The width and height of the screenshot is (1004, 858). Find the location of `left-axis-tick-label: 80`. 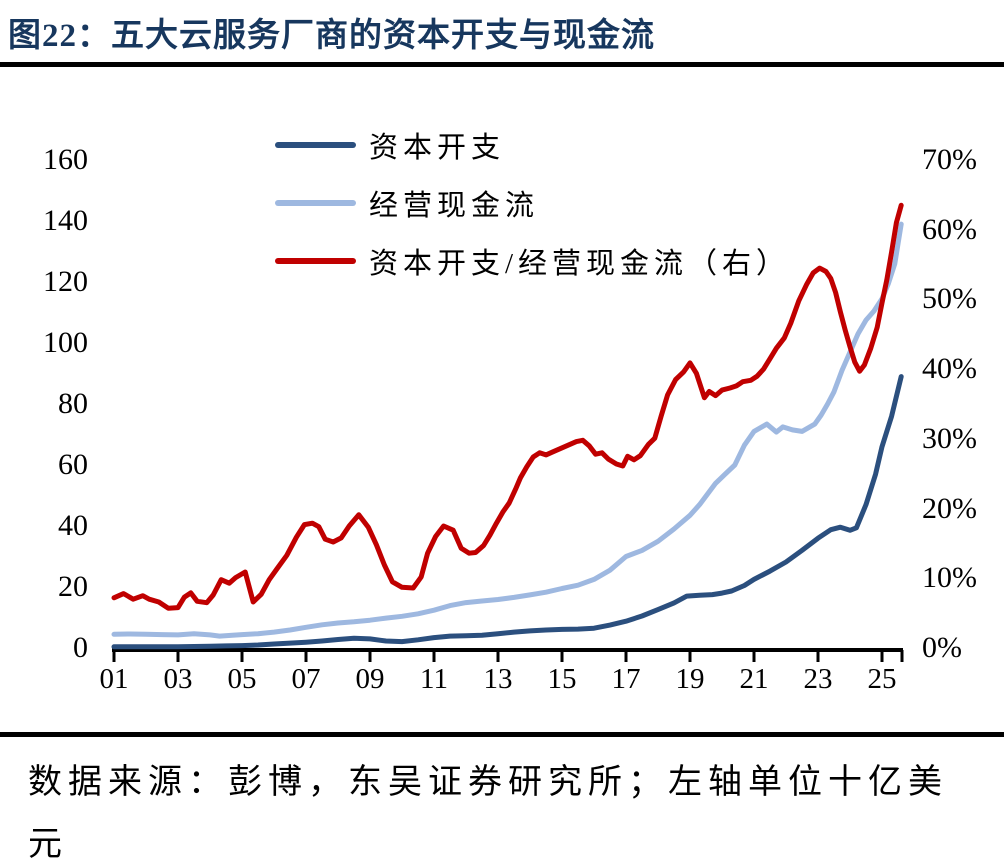

left-axis-tick-label: 80 is located at coordinates (73, 403).